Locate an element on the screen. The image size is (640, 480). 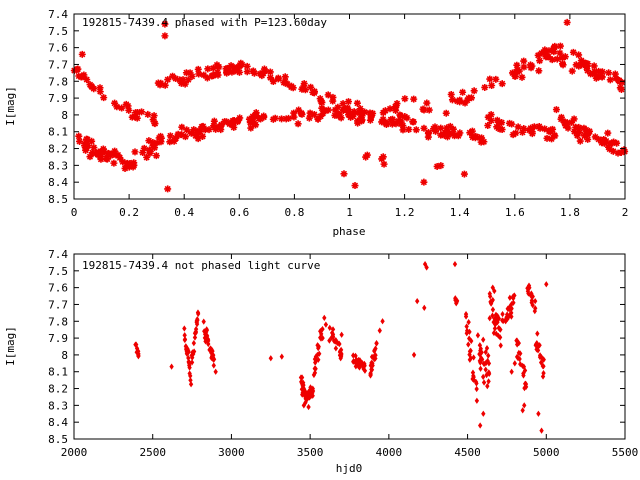
x-tick-label: 2000 is located at coordinates (74, 452).